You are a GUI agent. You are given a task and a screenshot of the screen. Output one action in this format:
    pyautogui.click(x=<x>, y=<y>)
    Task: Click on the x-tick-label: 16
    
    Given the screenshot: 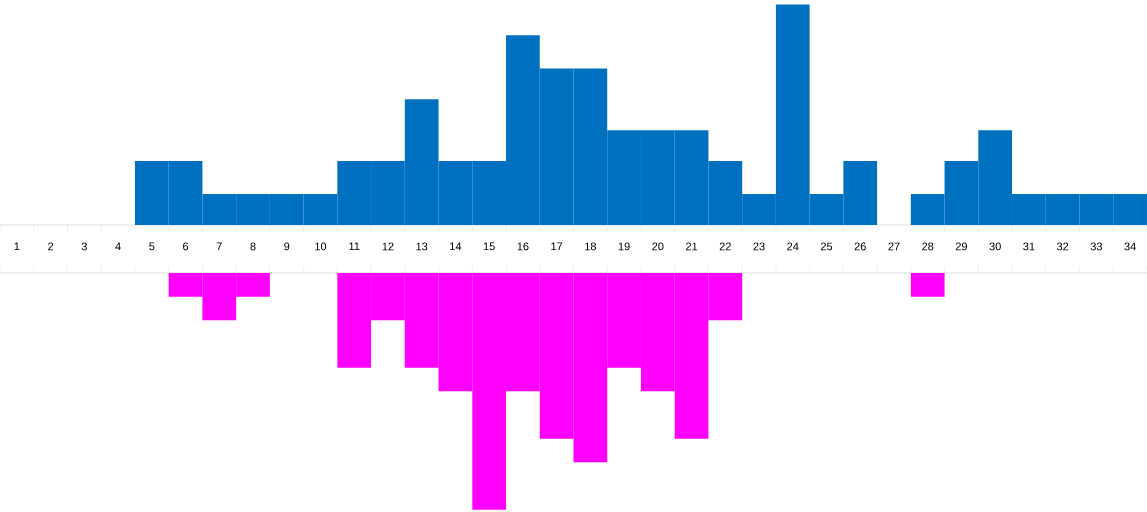 What is the action you would take?
    pyautogui.click(x=523, y=246)
    